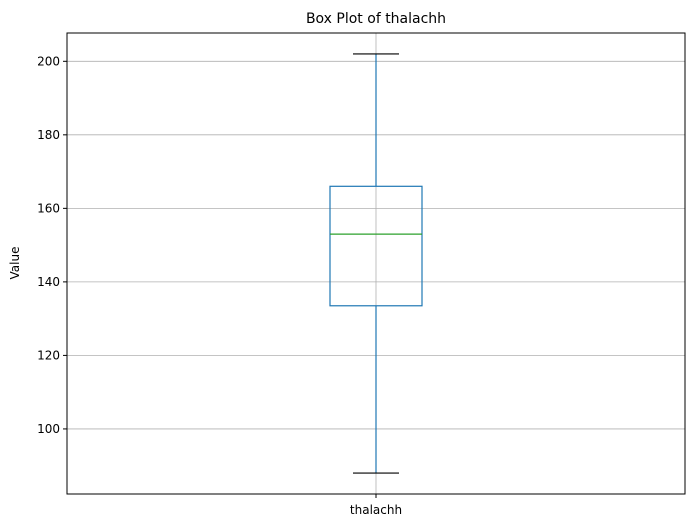 The height and width of the screenshot is (528, 695). I want to click on y-tick-label: 200, so click(48, 61).